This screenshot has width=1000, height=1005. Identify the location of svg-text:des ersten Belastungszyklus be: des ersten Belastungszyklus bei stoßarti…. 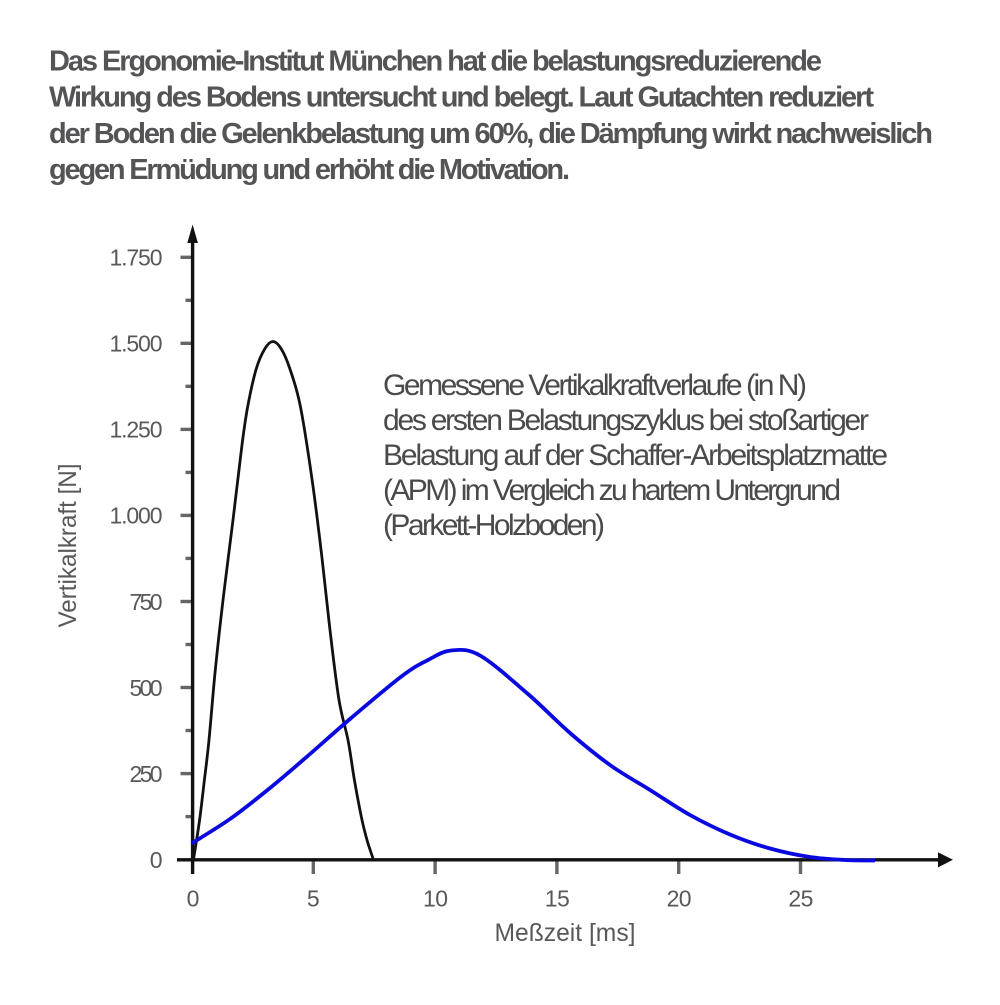
(626, 420).